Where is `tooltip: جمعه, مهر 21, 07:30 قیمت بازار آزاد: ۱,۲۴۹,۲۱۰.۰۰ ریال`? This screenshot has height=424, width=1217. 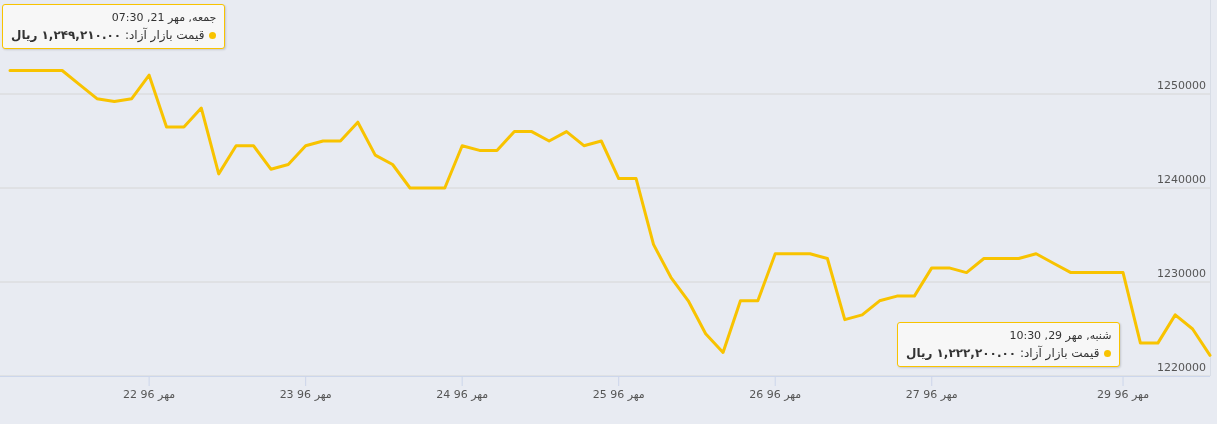 tooltip: جمعه, مهر 21, 07:30 قیمت بازار آزاد: ۱,۲۴۹,۲۱۰.۰۰ ریال is located at coordinates (114, 26).